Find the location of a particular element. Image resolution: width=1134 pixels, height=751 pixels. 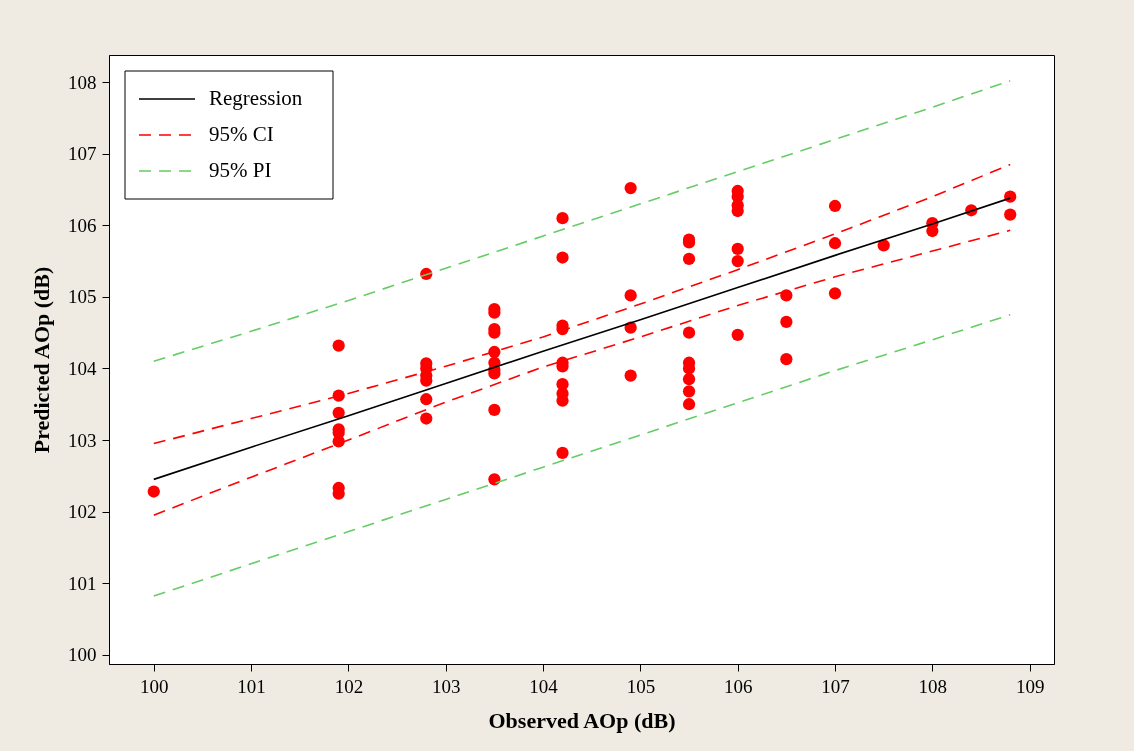

y-tick-label: 10⁰ is located at coordinates (82, 655).